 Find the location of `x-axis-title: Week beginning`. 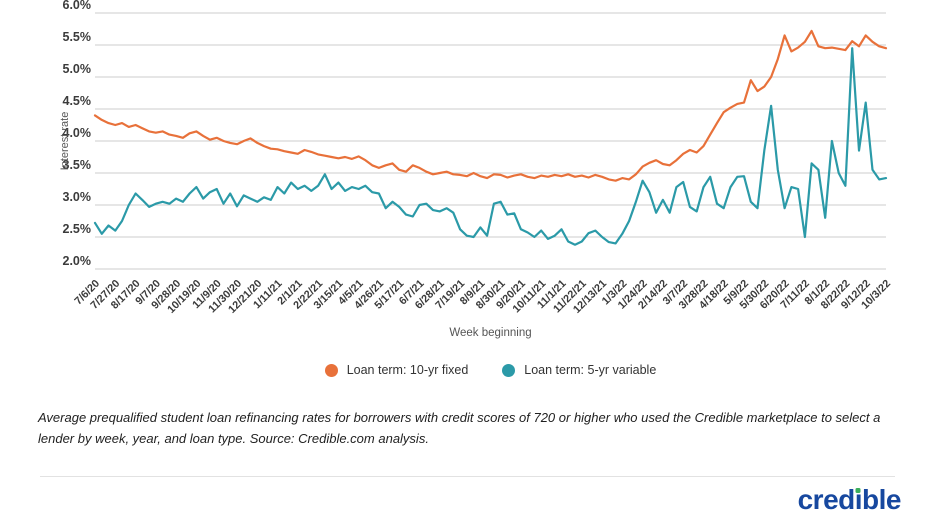

x-axis-title: Week beginning is located at coordinates (490, 333).